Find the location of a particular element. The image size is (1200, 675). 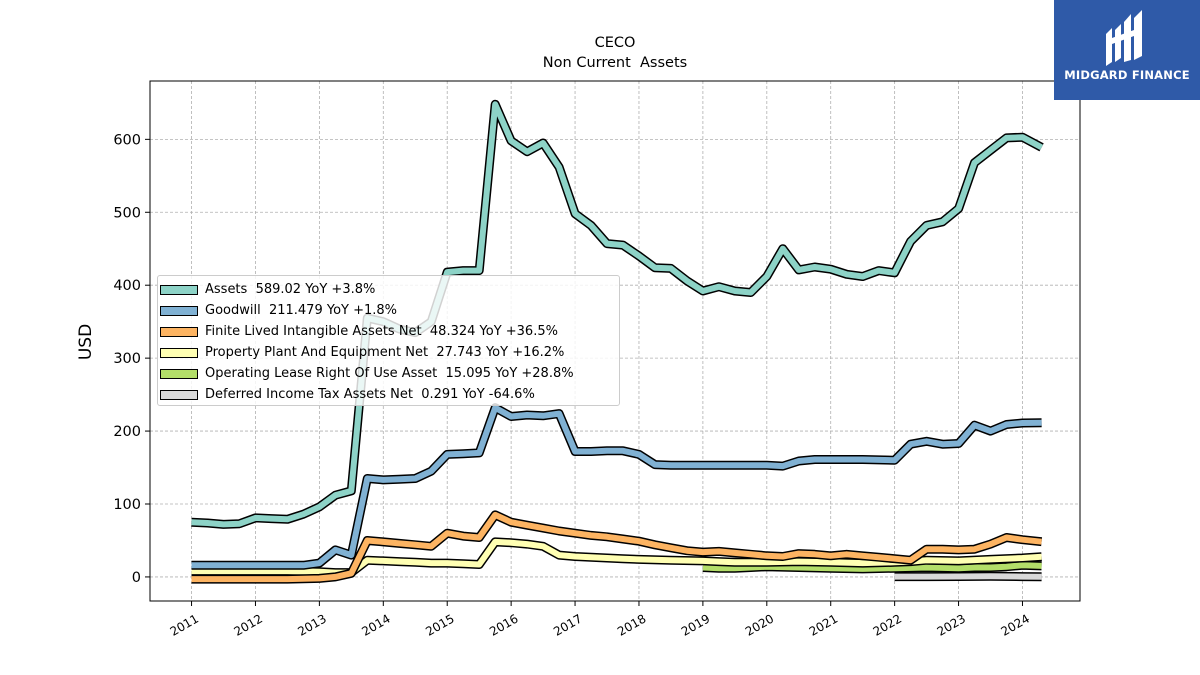

chart-title: CECO is located at coordinates (615, 43).